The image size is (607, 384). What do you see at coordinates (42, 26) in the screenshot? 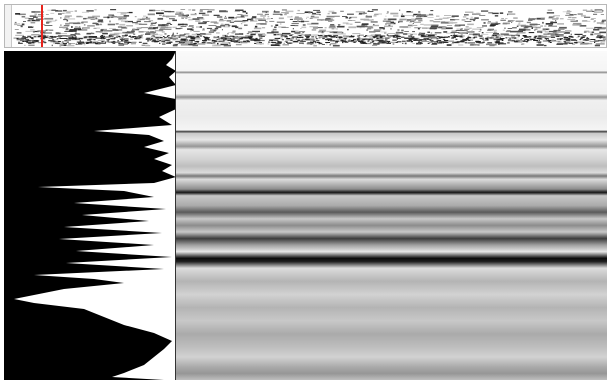
I see `playhead-marker-icon` at bounding box center [42, 26].